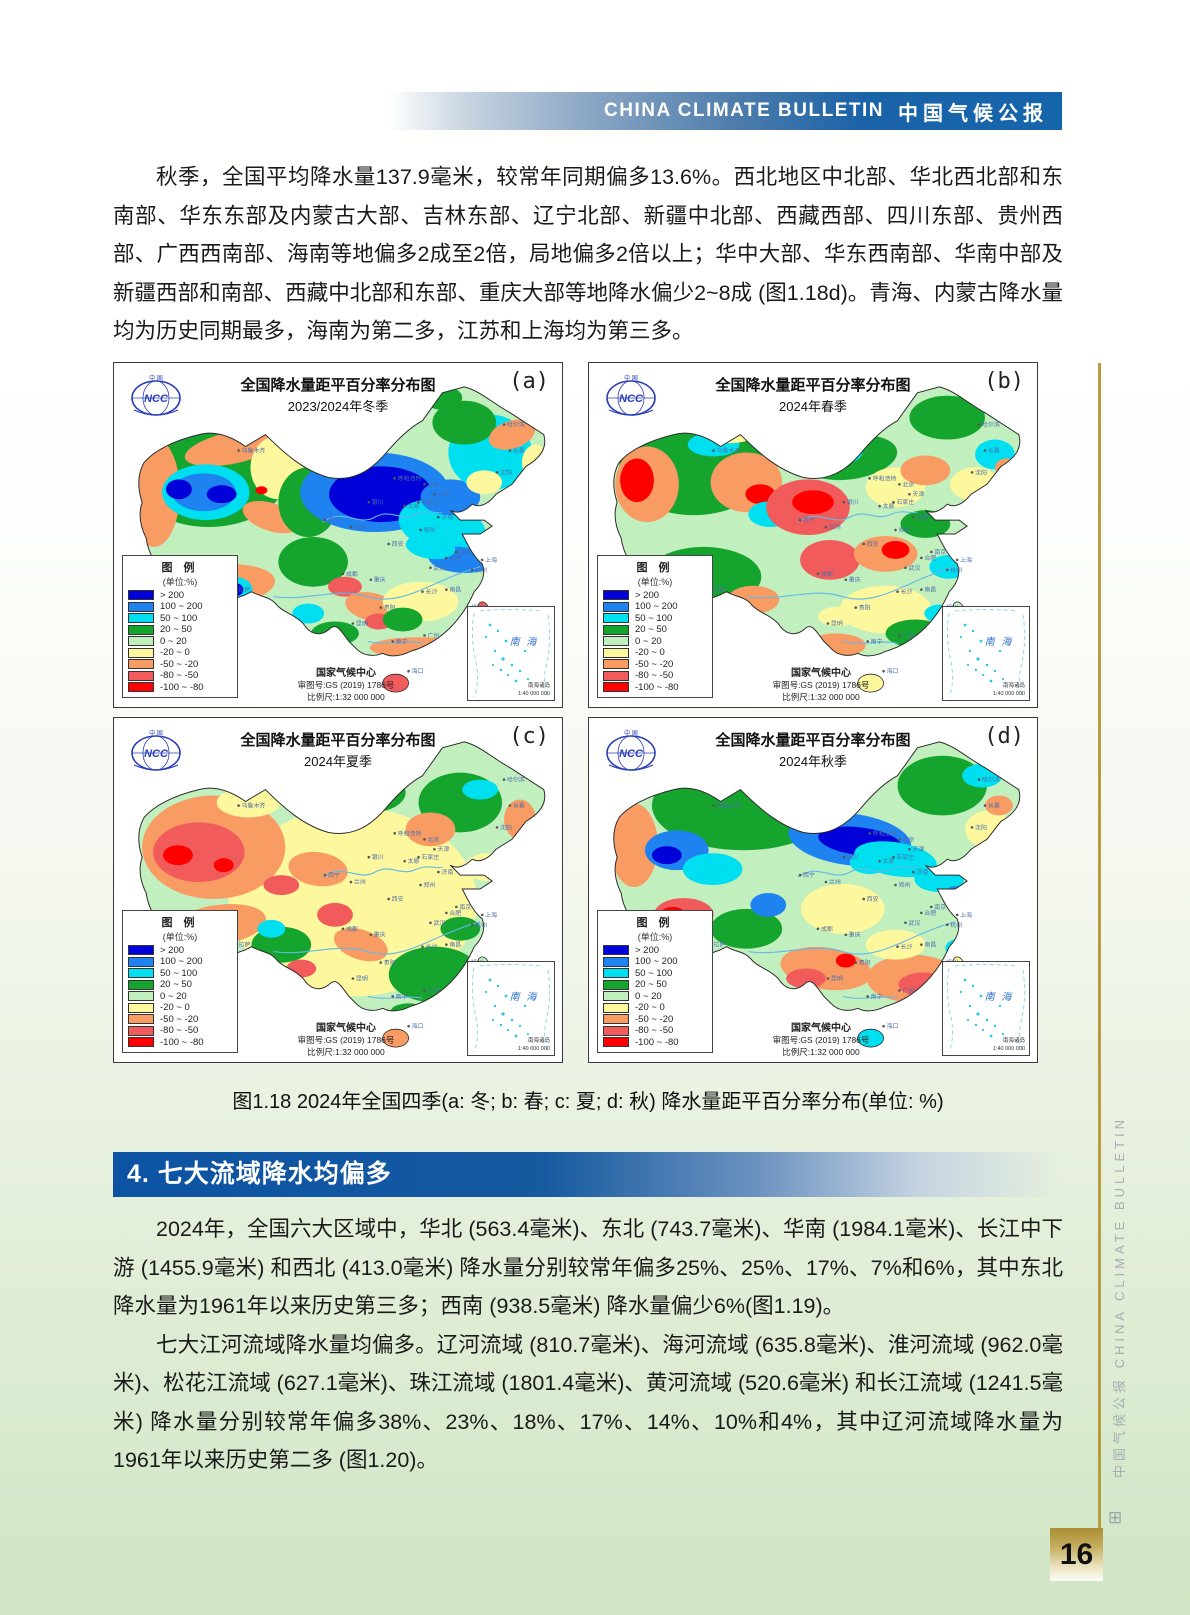 This screenshot has width=1190, height=1615. I want to click on svg-text: 济南, so click(447, 517).